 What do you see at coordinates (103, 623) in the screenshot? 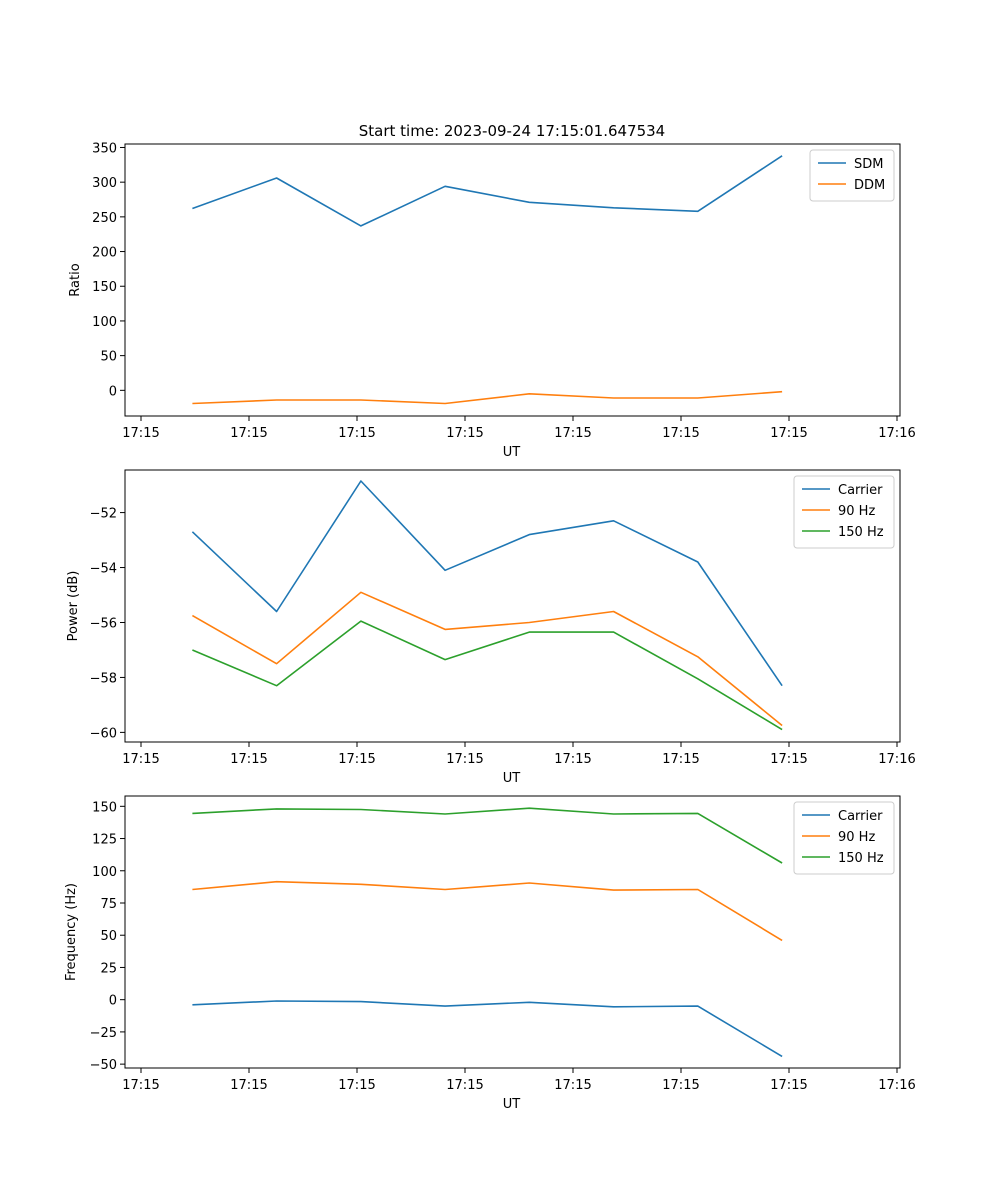
I see `y-tick-label: −56` at bounding box center [103, 623].